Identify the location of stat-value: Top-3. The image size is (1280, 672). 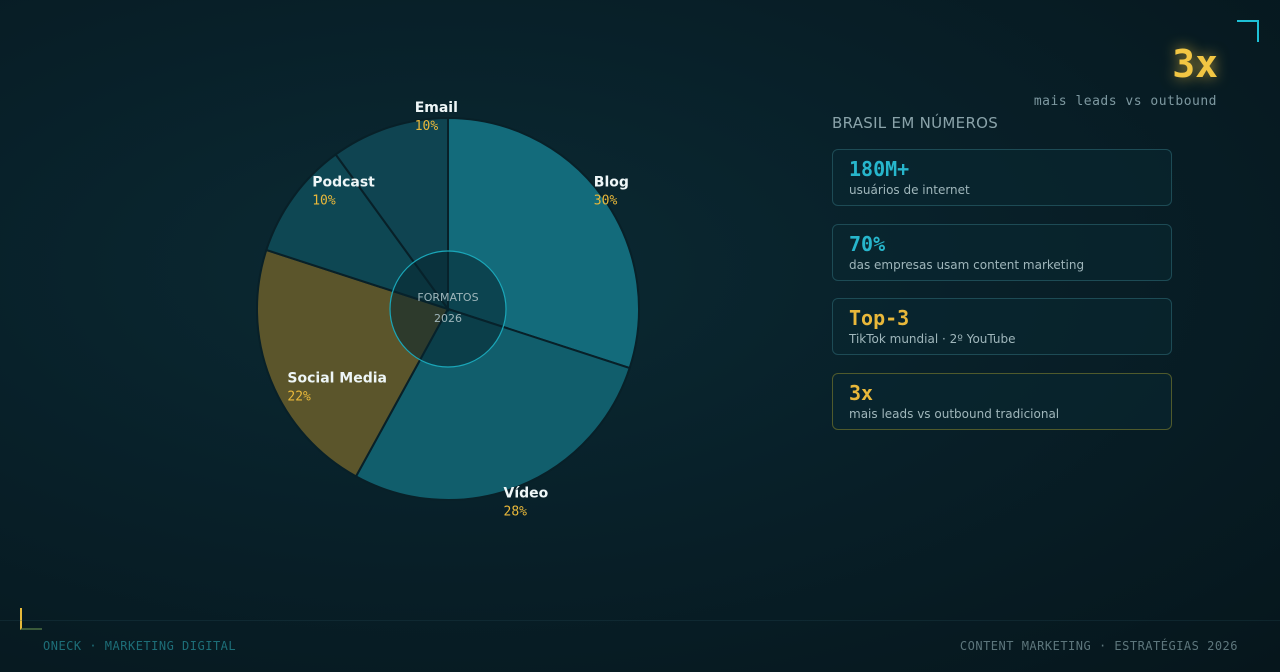
(879, 318).